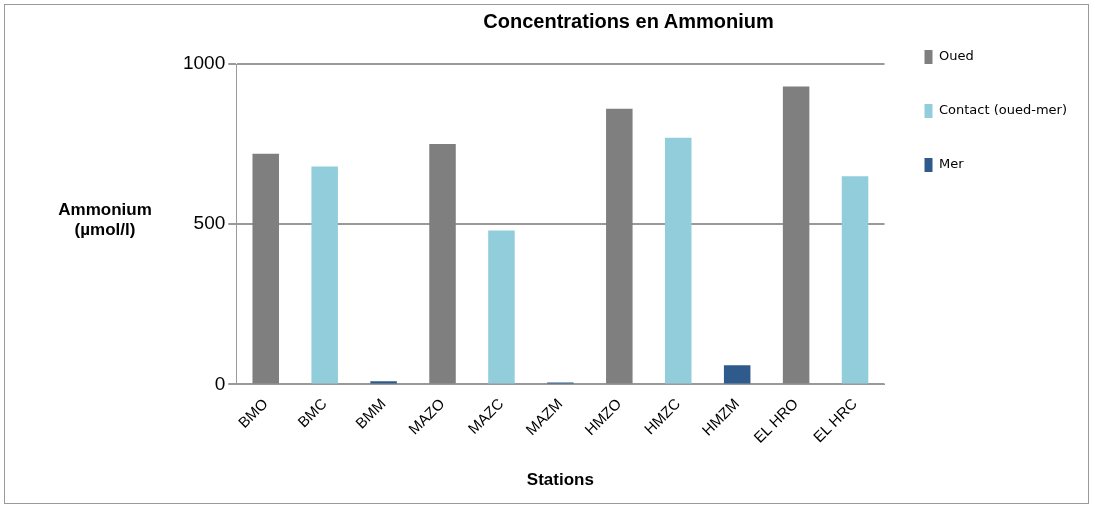  I want to click on y-tick-label: 1000, so click(204, 63).